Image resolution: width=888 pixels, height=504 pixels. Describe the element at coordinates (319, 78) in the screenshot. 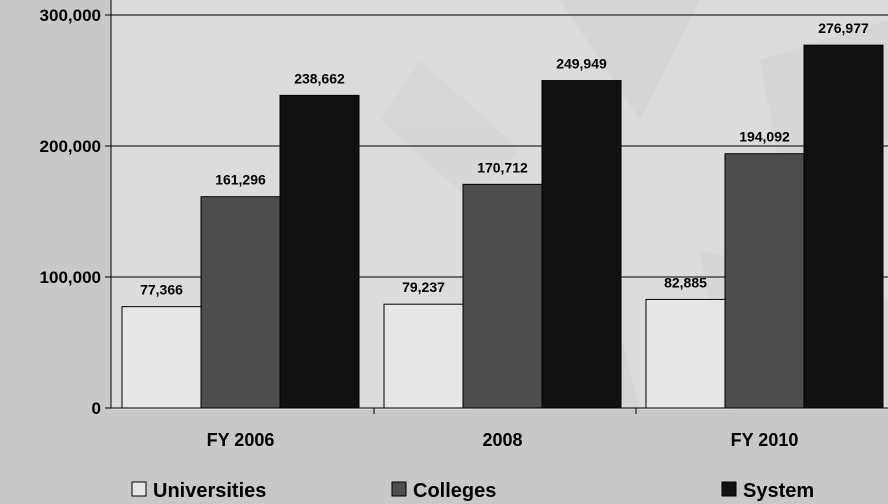

I see `data-label: 238,662` at that location.